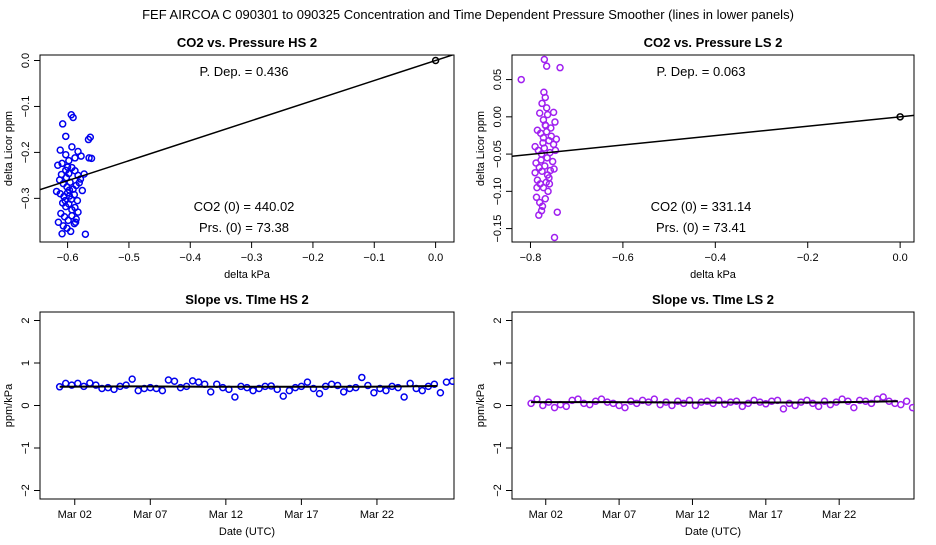 This screenshot has height=545, width=936. I want to click on x-tick-label: Mar 07, so click(619, 515).